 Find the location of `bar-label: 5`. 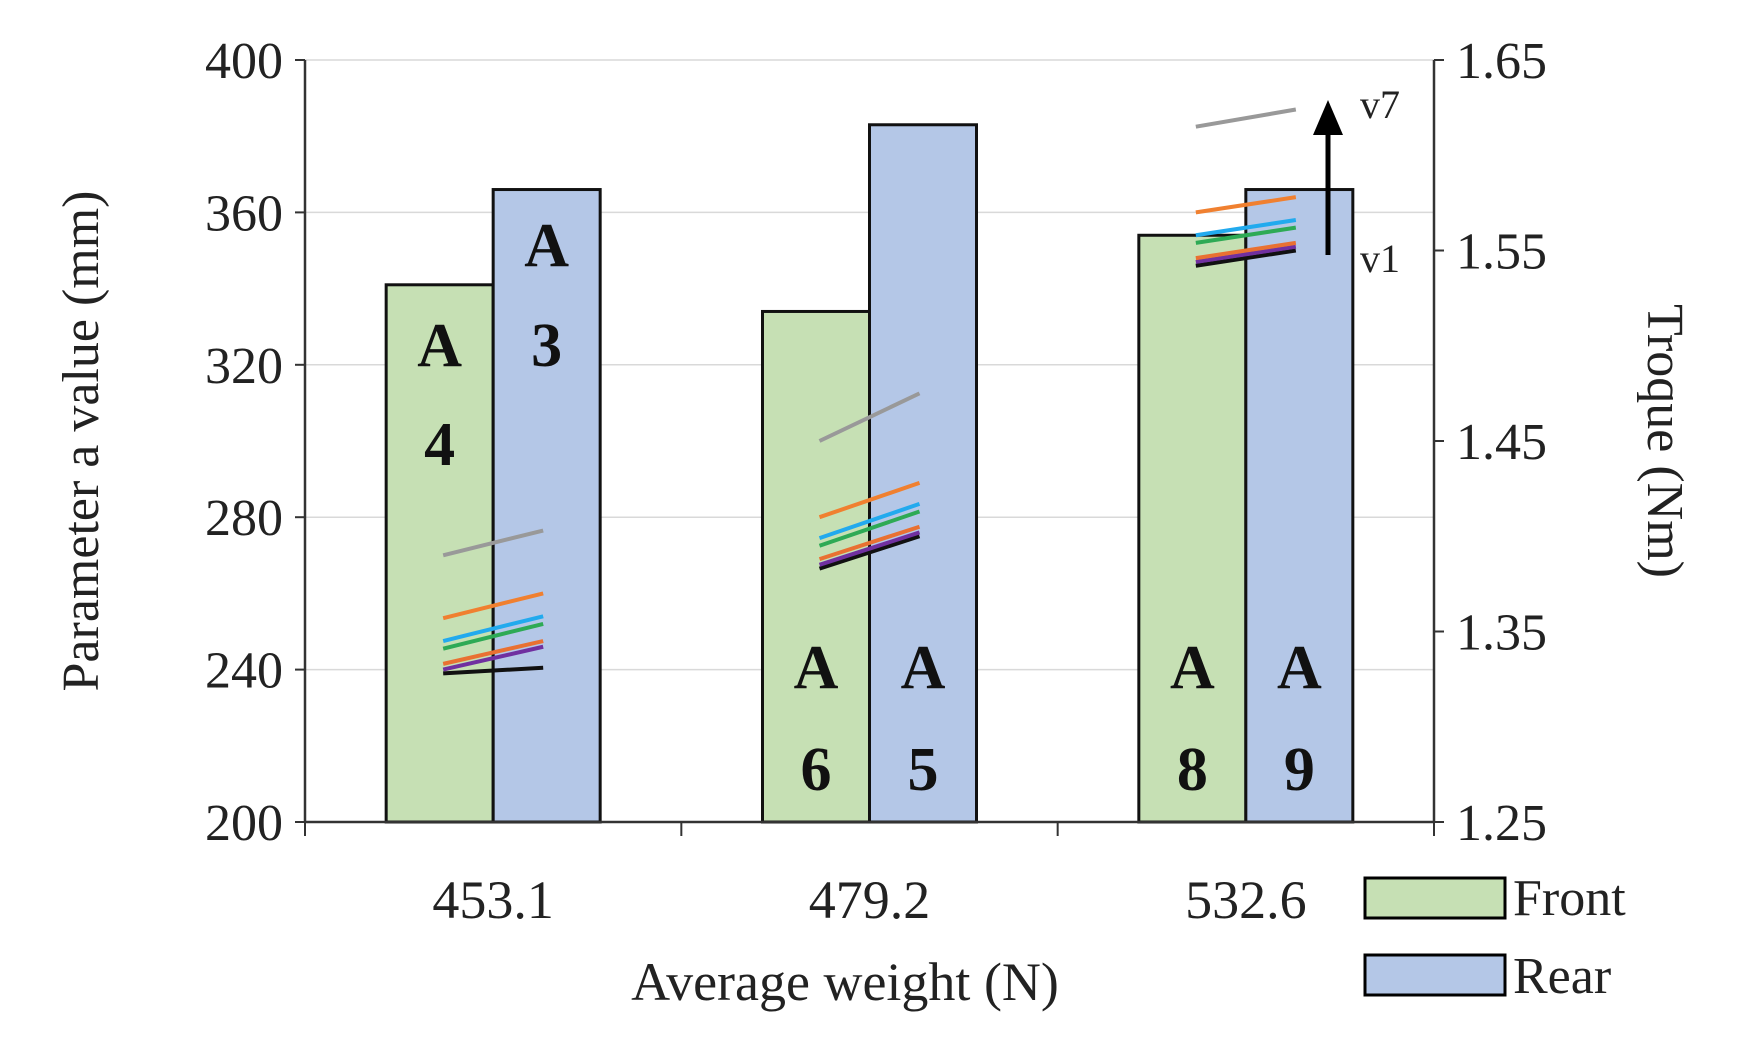

bar-label: 5 is located at coordinates (923, 770).